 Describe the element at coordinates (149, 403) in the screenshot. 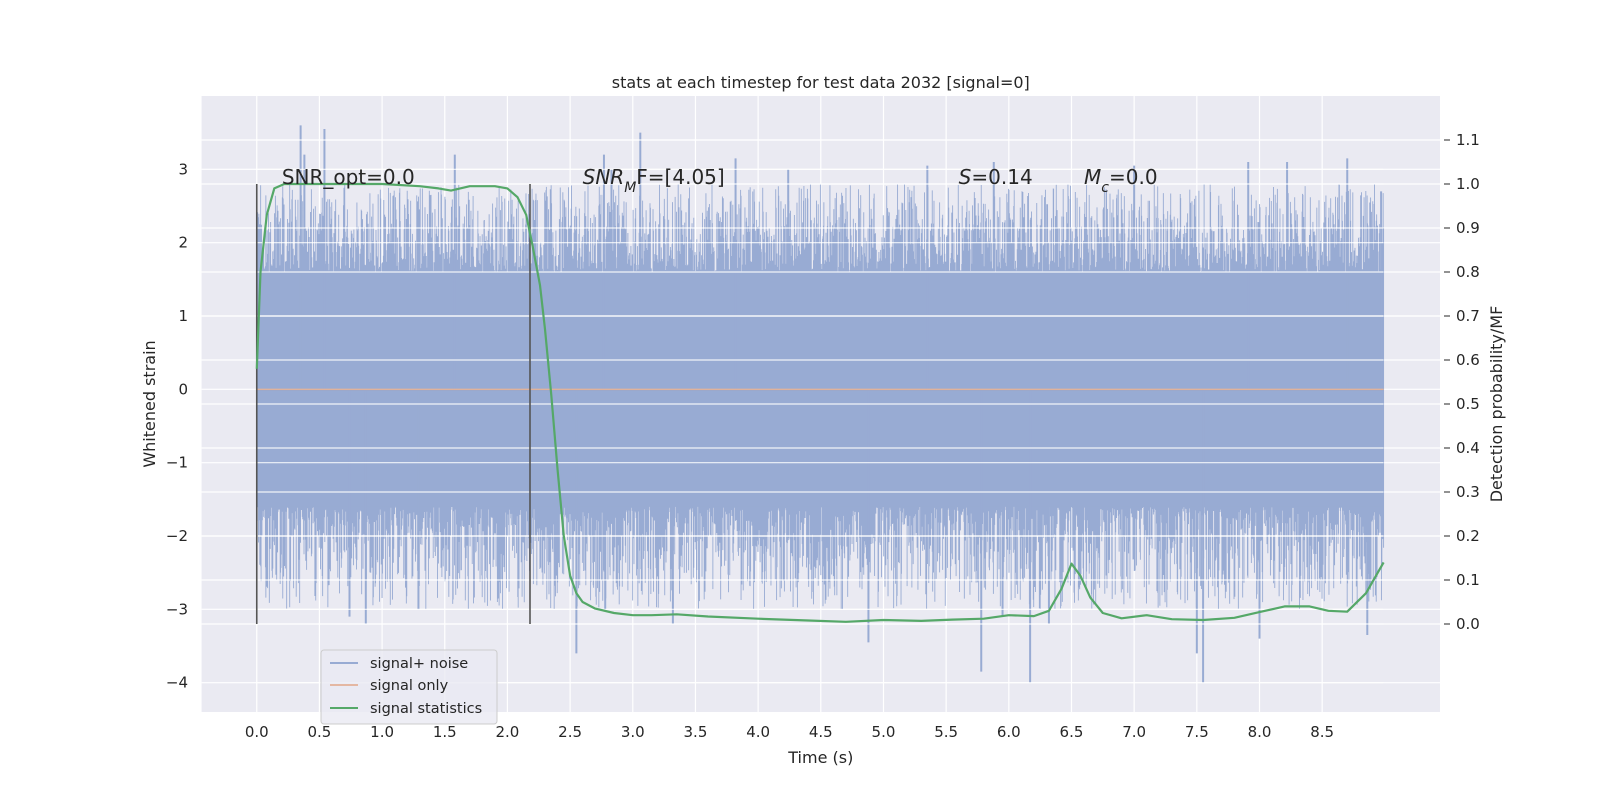

I see `y-axis-label: Whitened strain` at that location.